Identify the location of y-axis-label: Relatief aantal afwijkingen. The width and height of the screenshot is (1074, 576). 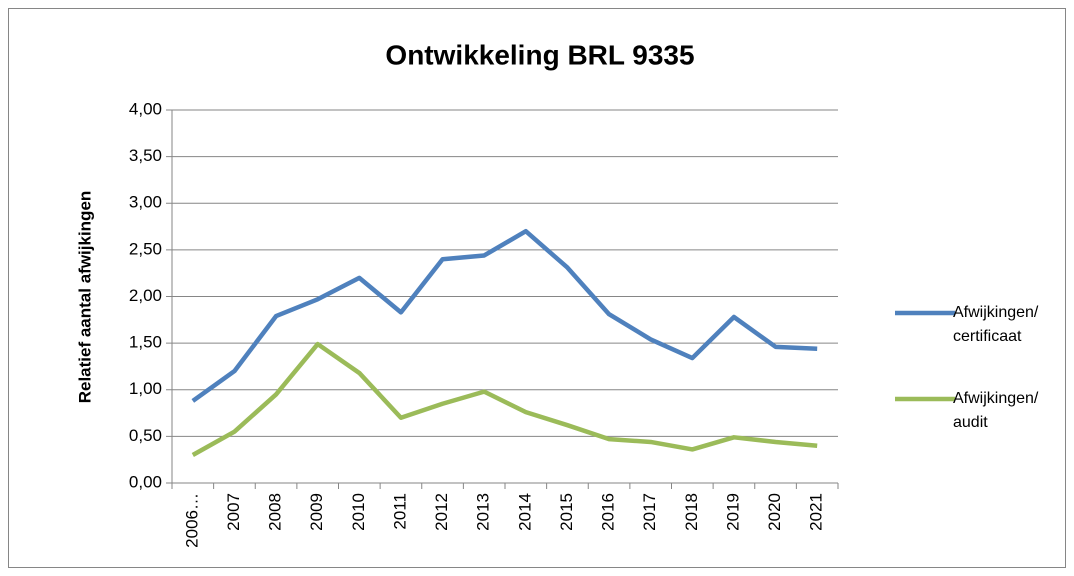
(84, 297).